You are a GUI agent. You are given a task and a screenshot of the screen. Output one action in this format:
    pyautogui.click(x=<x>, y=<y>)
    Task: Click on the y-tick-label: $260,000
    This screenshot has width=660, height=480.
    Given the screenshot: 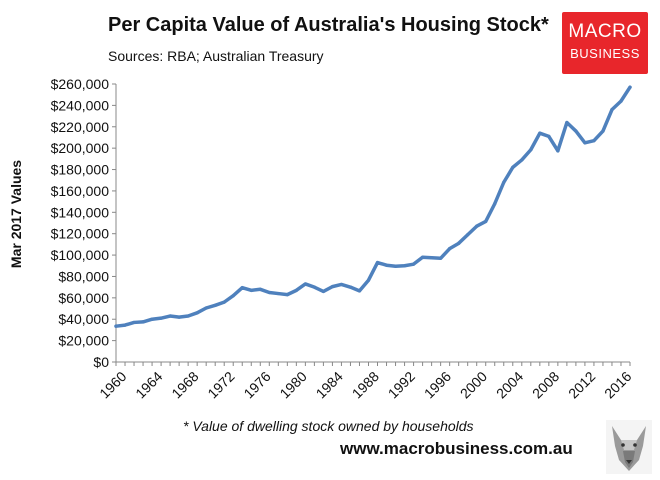 What is the action you would take?
    pyautogui.click(x=80, y=84)
    